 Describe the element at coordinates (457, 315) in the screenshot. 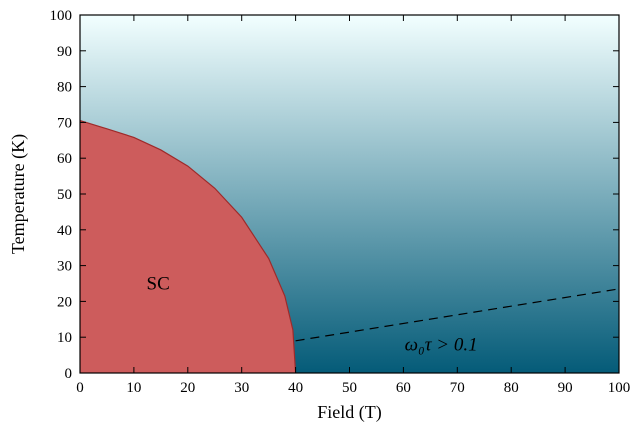

I see `crossover-dashed-line` at that location.